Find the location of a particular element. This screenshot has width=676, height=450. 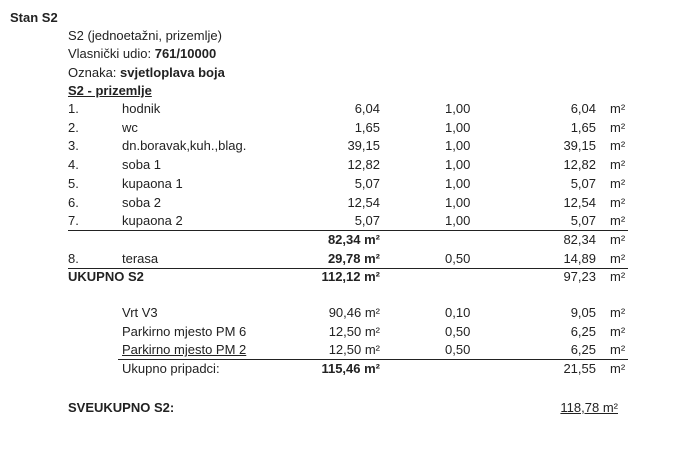

room-number: 4. is located at coordinates (73, 165).